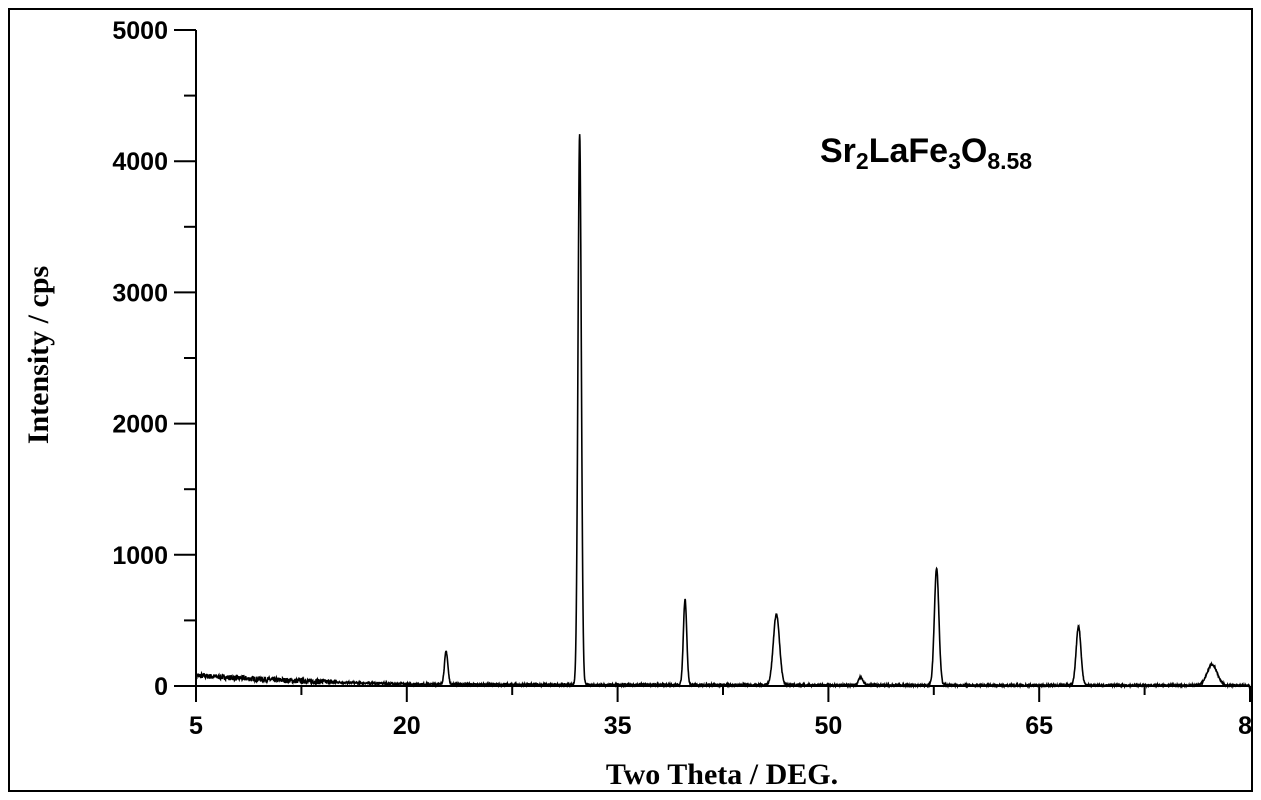  What do you see at coordinates (722, 774) in the screenshot?
I see `x-axis-label: Two Theta / DEG.` at bounding box center [722, 774].